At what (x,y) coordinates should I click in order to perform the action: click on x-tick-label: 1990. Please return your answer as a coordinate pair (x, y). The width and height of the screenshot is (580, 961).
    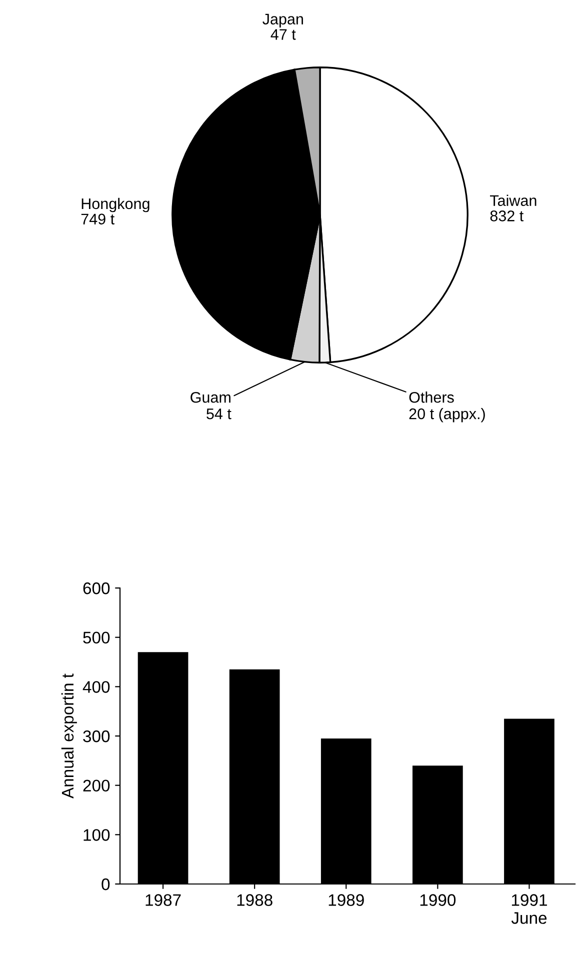
    Looking at the image, I should click on (438, 900).